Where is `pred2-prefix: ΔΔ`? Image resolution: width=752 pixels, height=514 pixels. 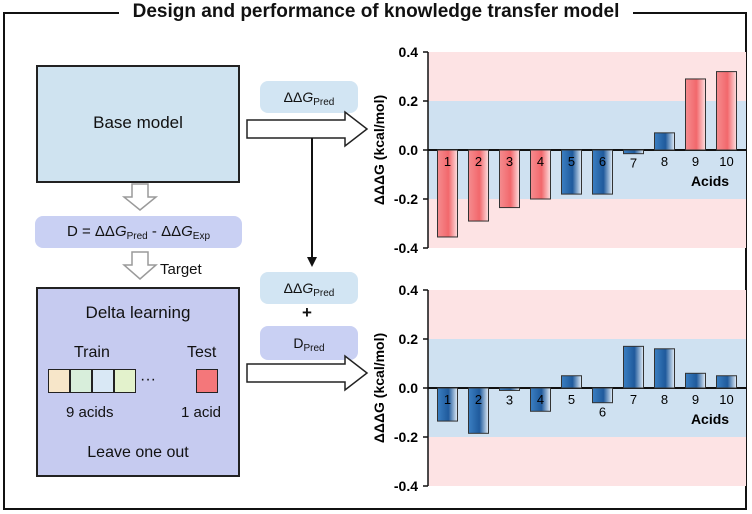
pred2-prefix: ΔΔ is located at coordinates (293, 288).